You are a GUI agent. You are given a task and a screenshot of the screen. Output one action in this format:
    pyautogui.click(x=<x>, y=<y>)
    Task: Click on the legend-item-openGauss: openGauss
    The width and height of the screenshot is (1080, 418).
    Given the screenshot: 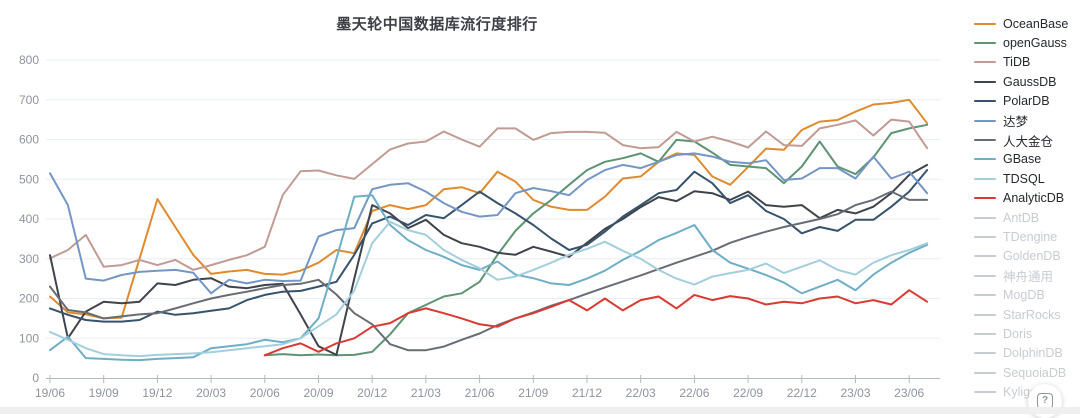 What is the action you would take?
    pyautogui.click(x=1027, y=42)
    